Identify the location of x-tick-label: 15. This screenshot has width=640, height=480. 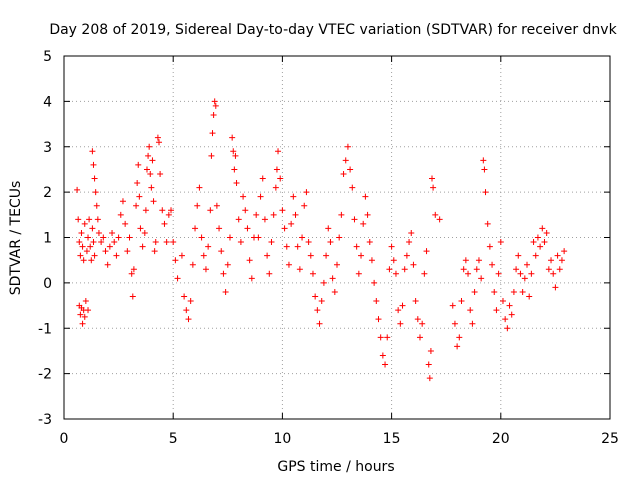
(392, 439).